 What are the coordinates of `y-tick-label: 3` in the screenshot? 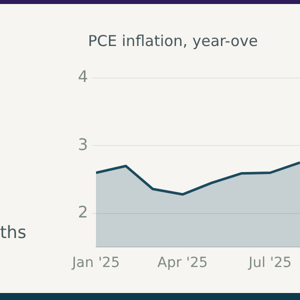 It's located at (83, 144).